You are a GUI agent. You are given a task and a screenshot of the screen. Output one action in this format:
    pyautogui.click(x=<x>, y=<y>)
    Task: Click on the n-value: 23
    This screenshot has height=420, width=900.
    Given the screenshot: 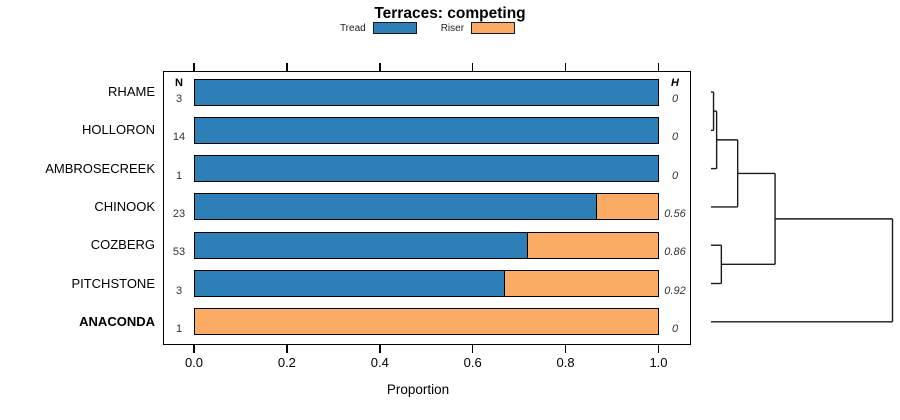 What is the action you would take?
    pyautogui.click(x=179, y=213)
    